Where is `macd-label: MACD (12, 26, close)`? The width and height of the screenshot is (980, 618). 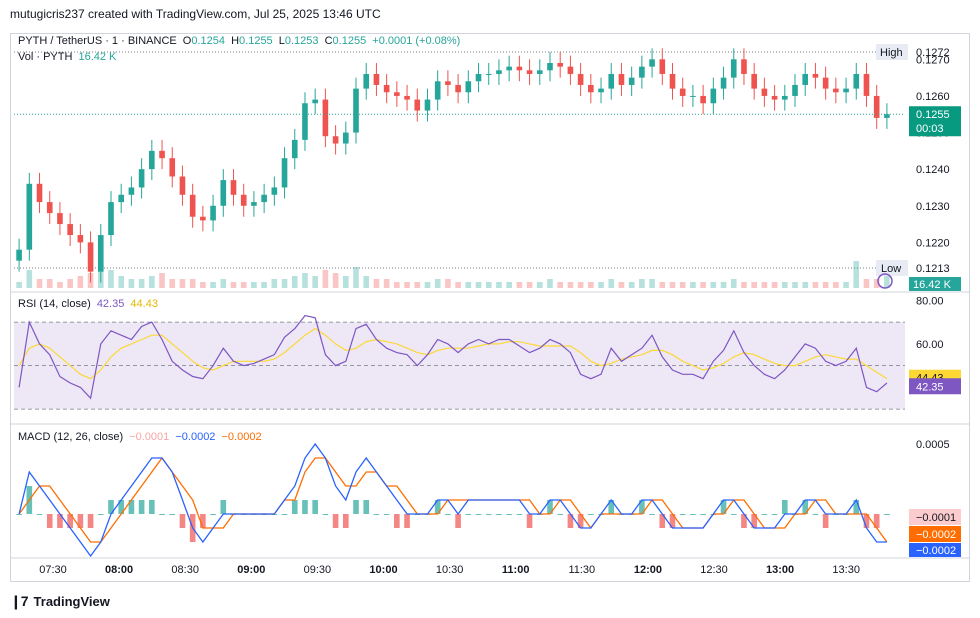
macd-label: MACD (12, 26, close) is located at coordinates (71, 437).